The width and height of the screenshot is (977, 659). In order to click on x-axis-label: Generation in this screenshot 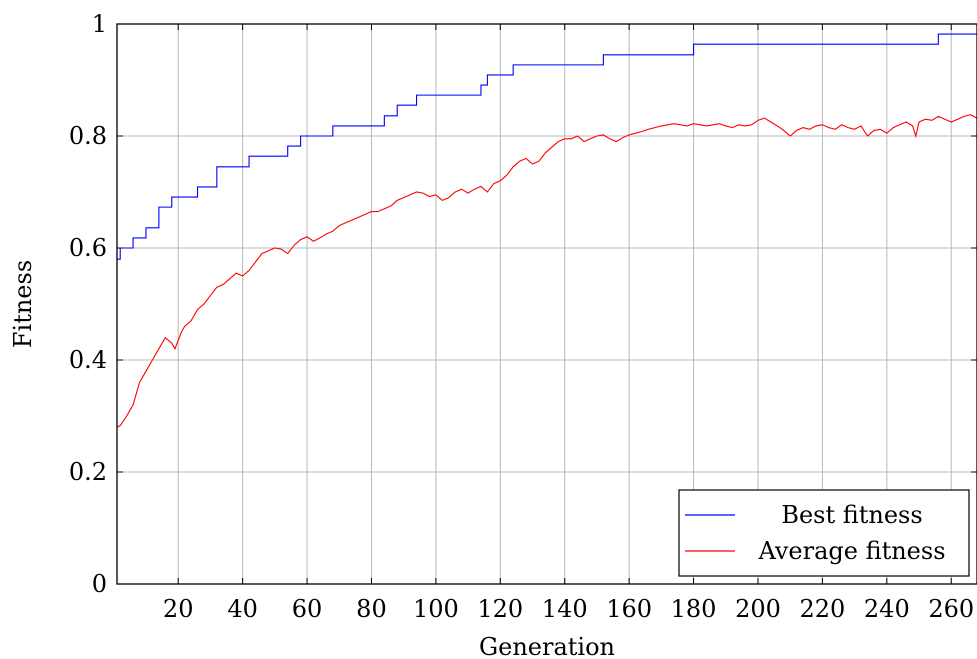, I will do `click(547, 646)`.